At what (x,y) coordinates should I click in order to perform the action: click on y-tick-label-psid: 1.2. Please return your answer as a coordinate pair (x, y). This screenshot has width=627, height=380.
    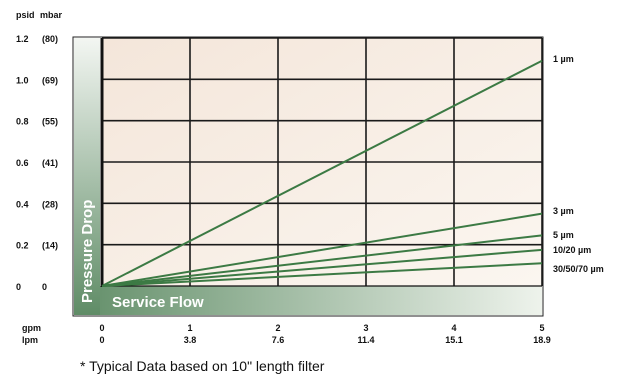
    Looking at the image, I should click on (22, 39).